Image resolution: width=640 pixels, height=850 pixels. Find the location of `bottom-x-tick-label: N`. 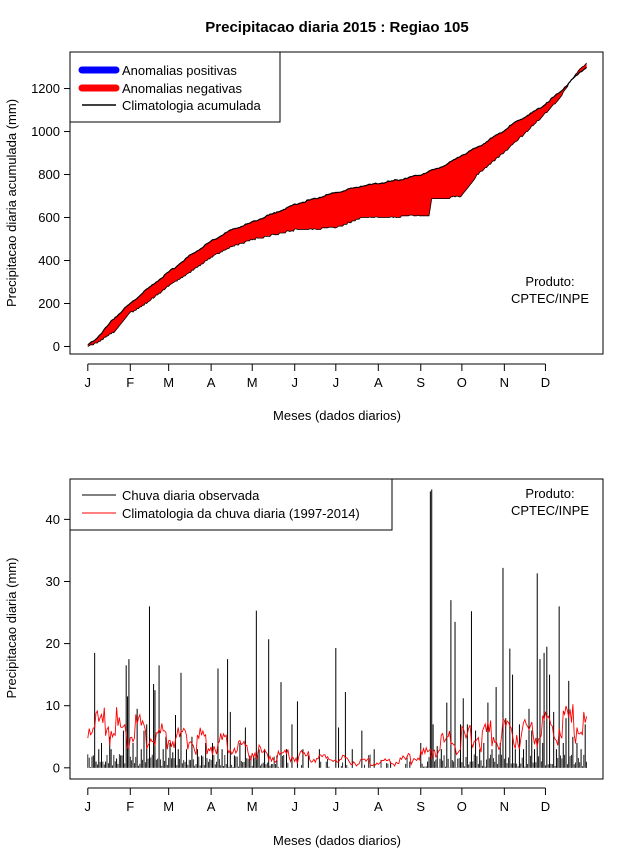

bottom-x-tick-label: N is located at coordinates (504, 806).